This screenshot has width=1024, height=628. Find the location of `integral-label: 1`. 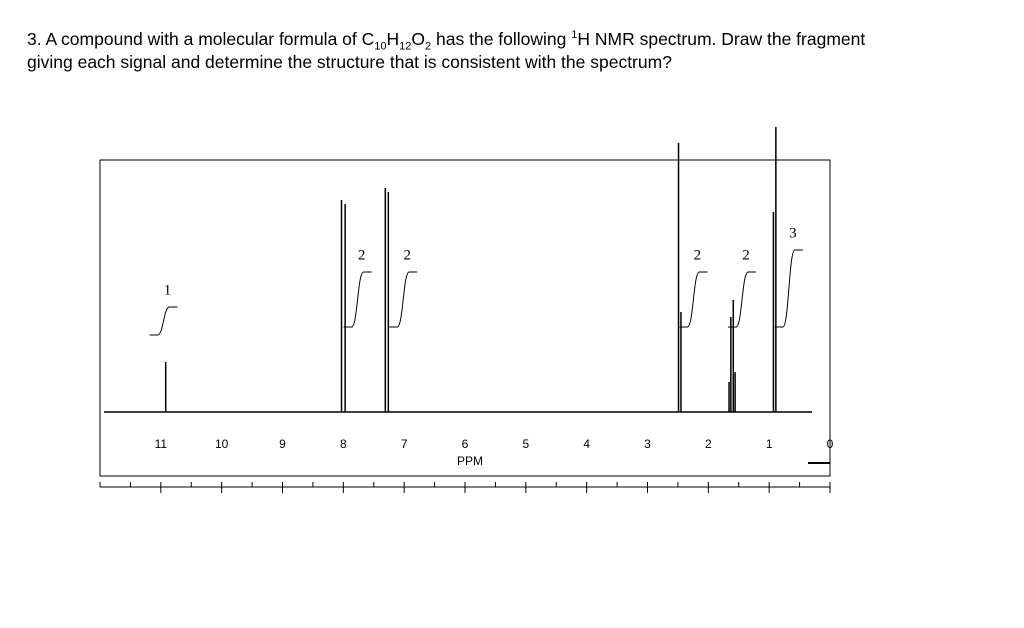

integral-label: 1 is located at coordinates (168, 290).